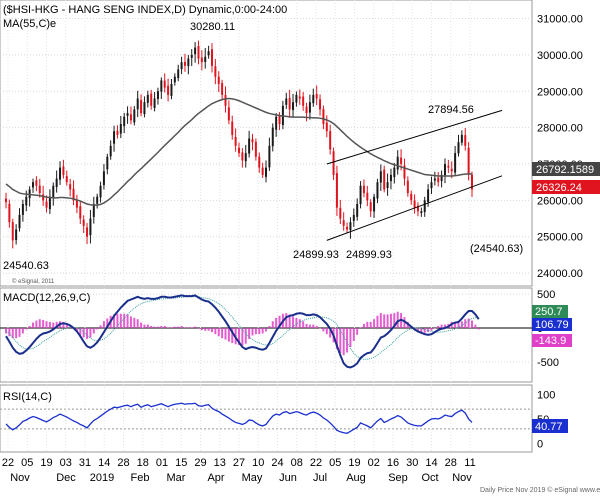 The image size is (600, 501). I want to click on x-day-label: 27, so click(239, 463).